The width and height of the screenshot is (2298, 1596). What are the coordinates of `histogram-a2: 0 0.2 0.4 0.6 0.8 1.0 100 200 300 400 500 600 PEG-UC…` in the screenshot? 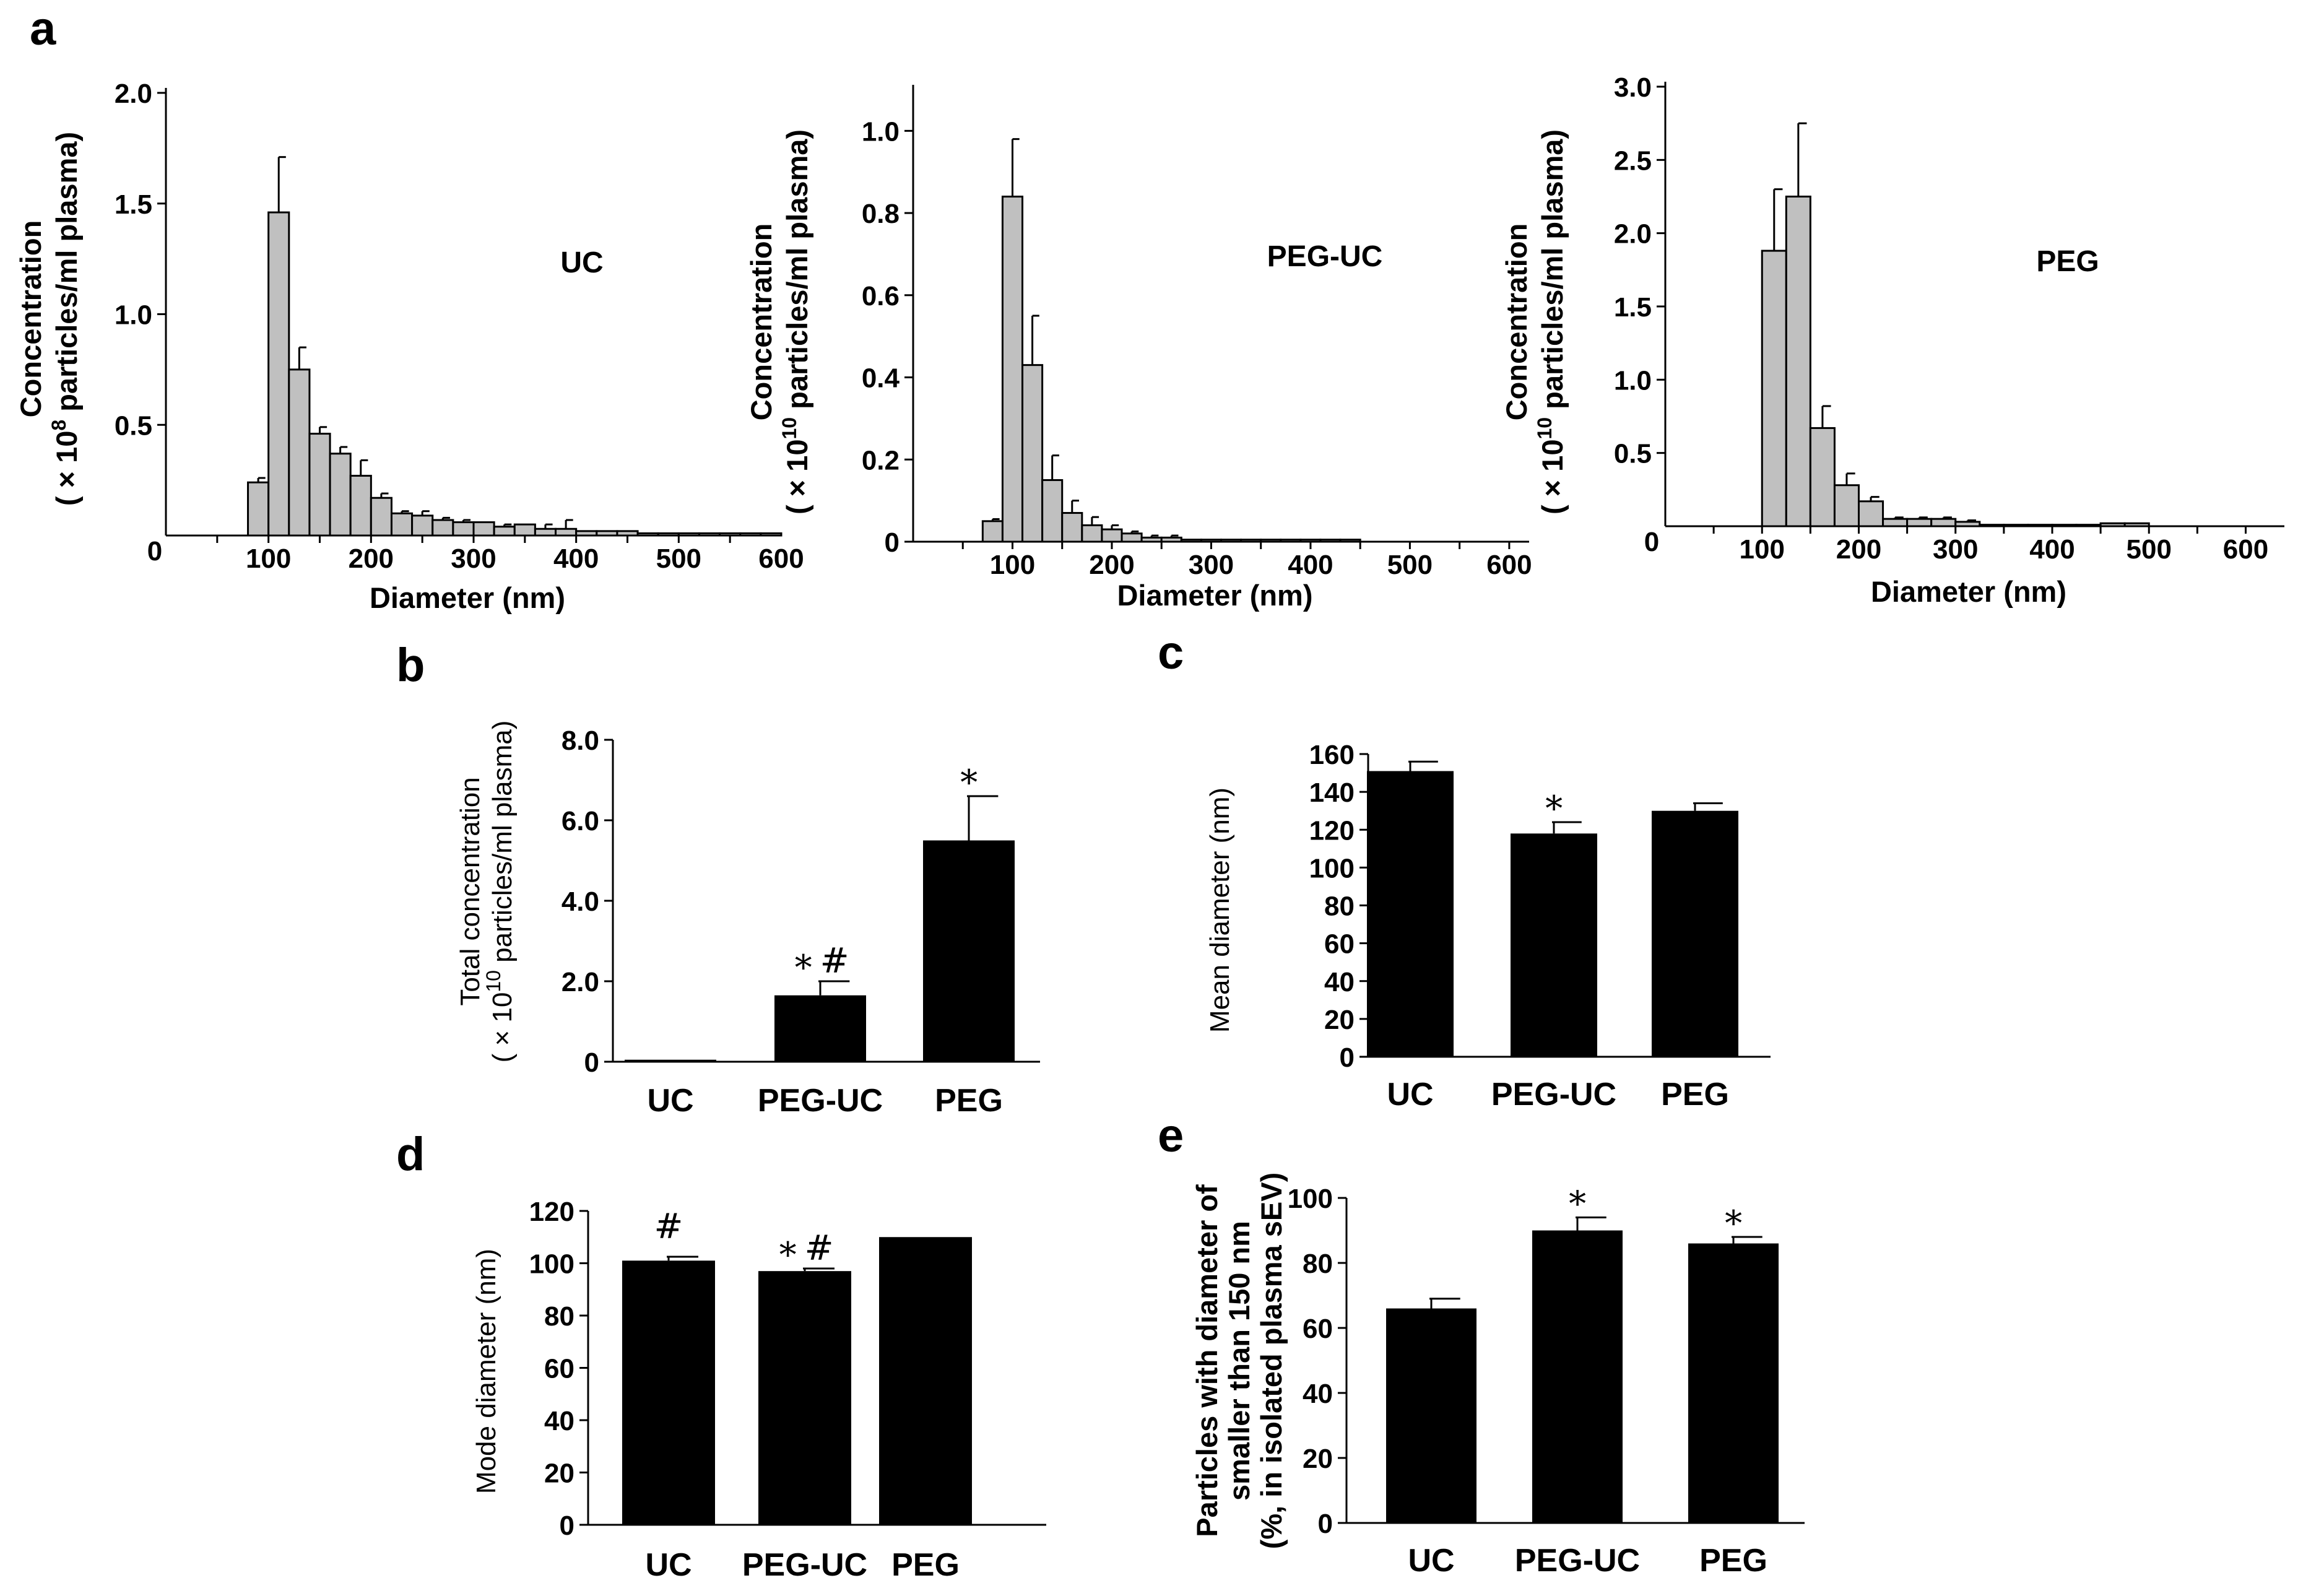 It's located at (1138, 348).